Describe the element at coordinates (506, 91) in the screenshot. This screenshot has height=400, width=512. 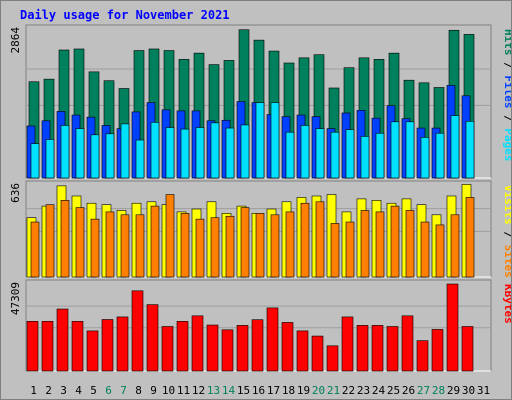
I see `legend-files: Files` at that location.